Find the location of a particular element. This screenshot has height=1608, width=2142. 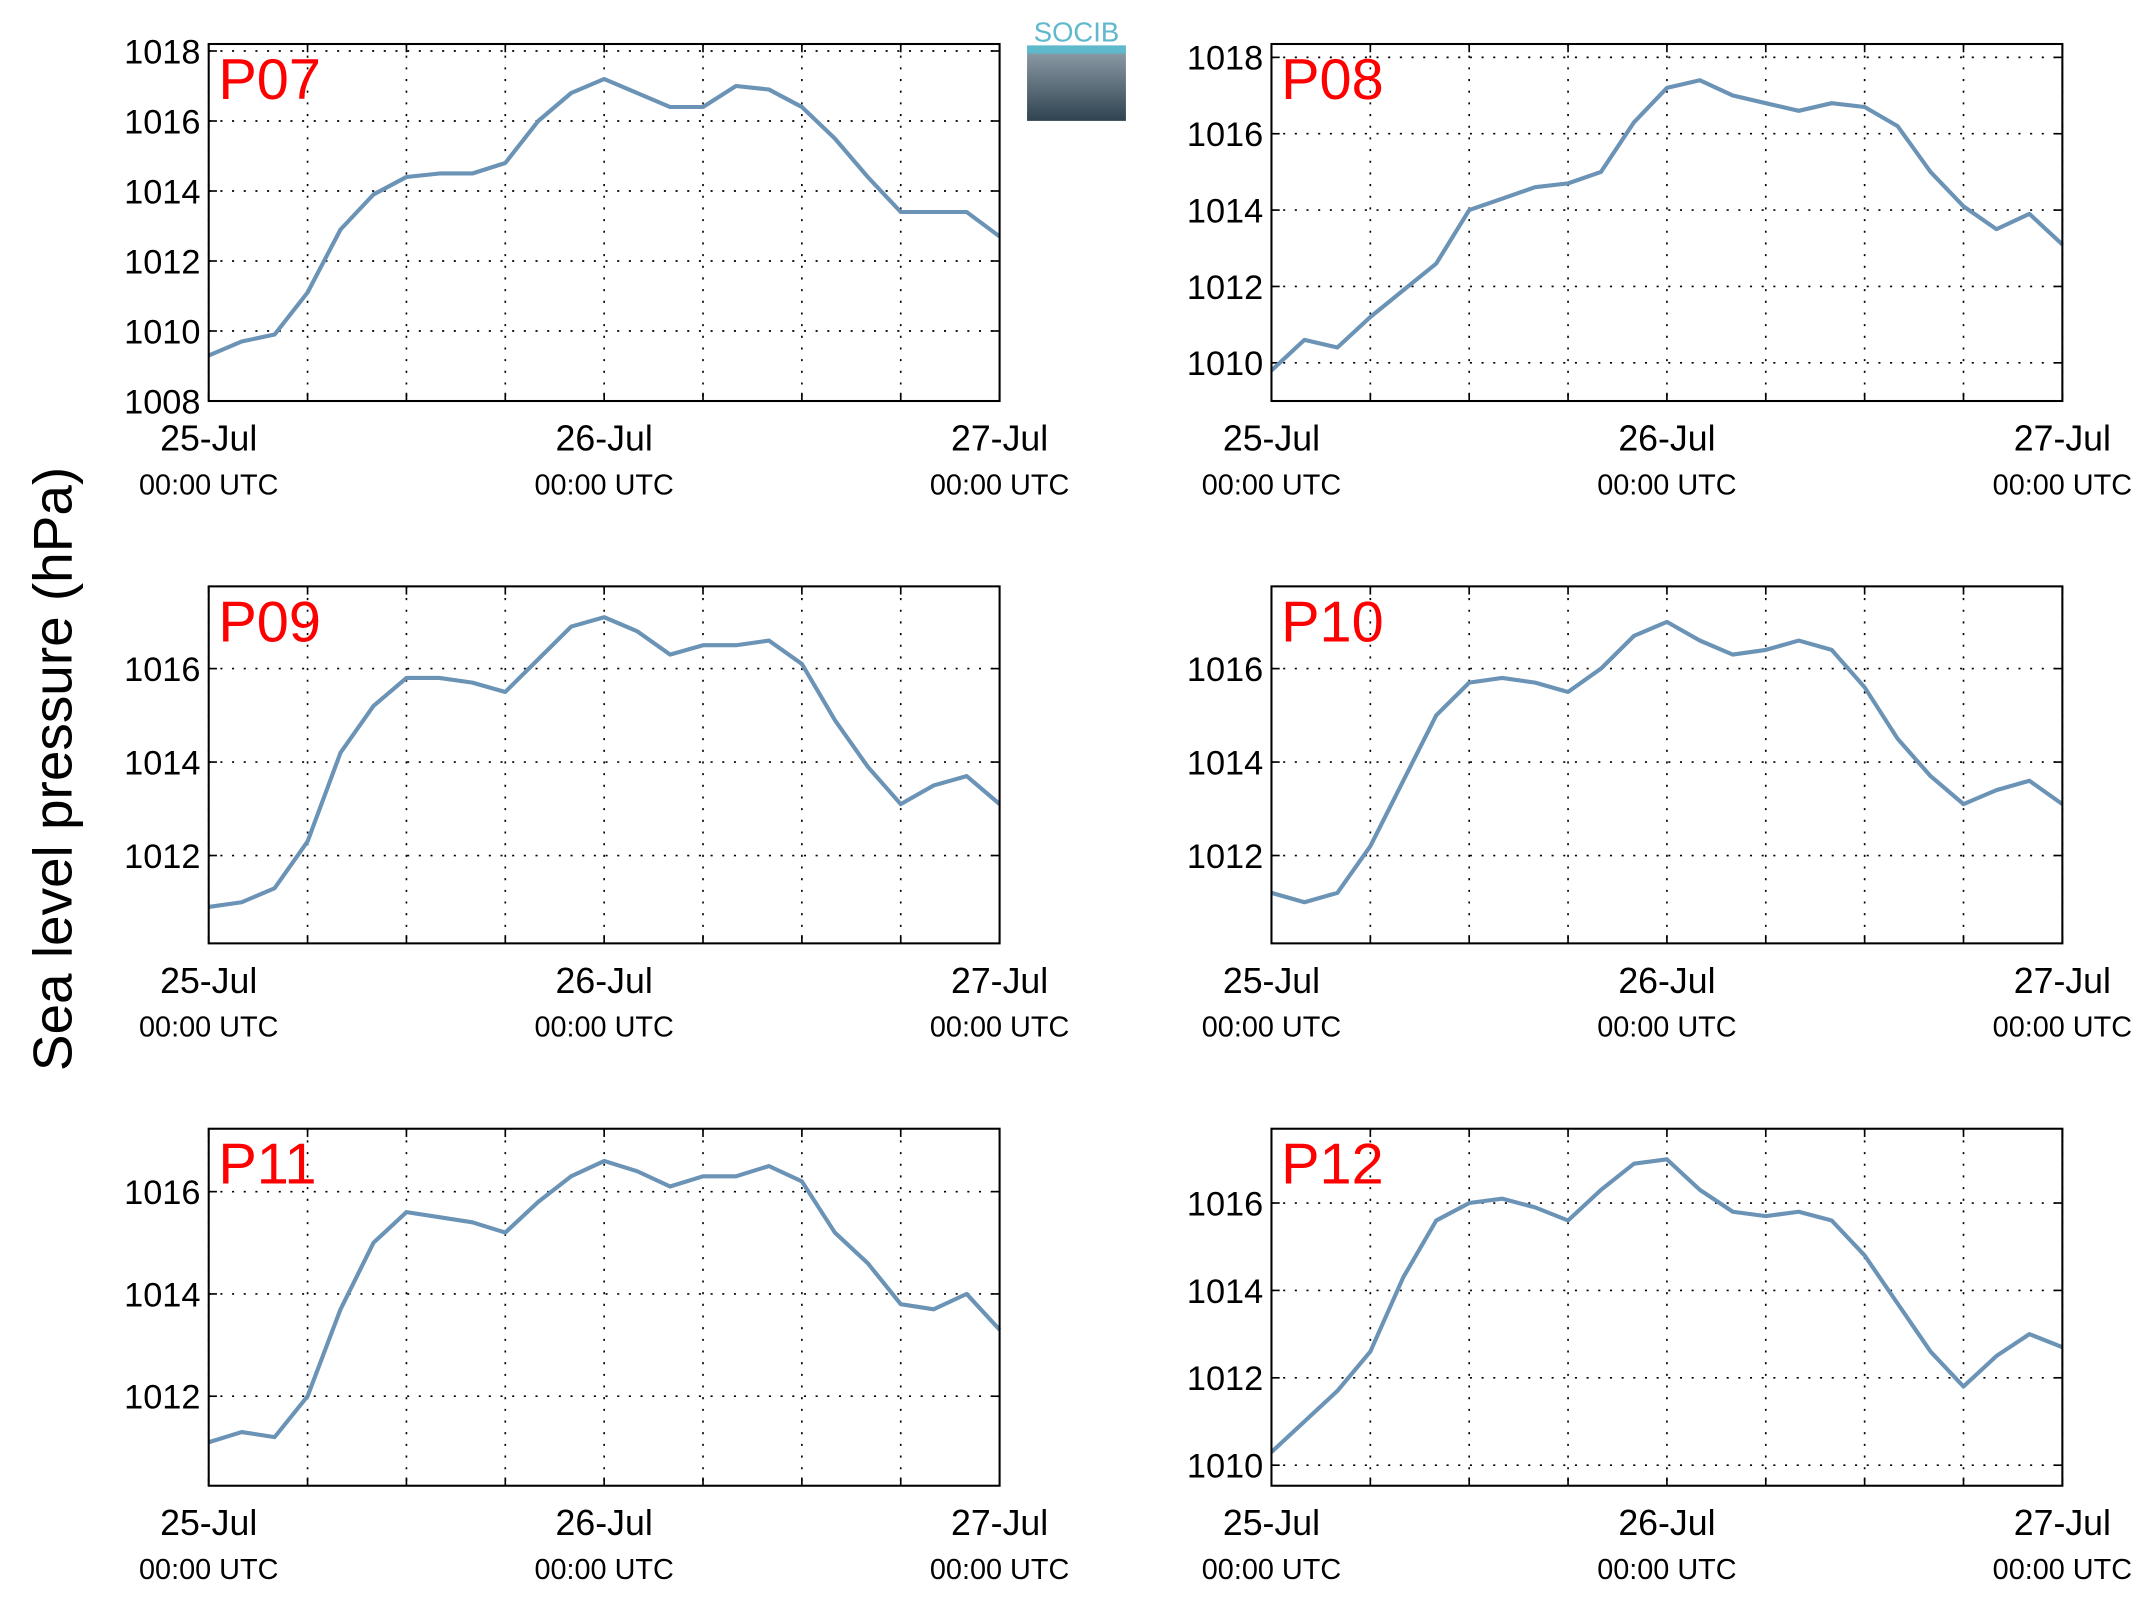

logo: SOCIB is located at coordinates (1076, 68).